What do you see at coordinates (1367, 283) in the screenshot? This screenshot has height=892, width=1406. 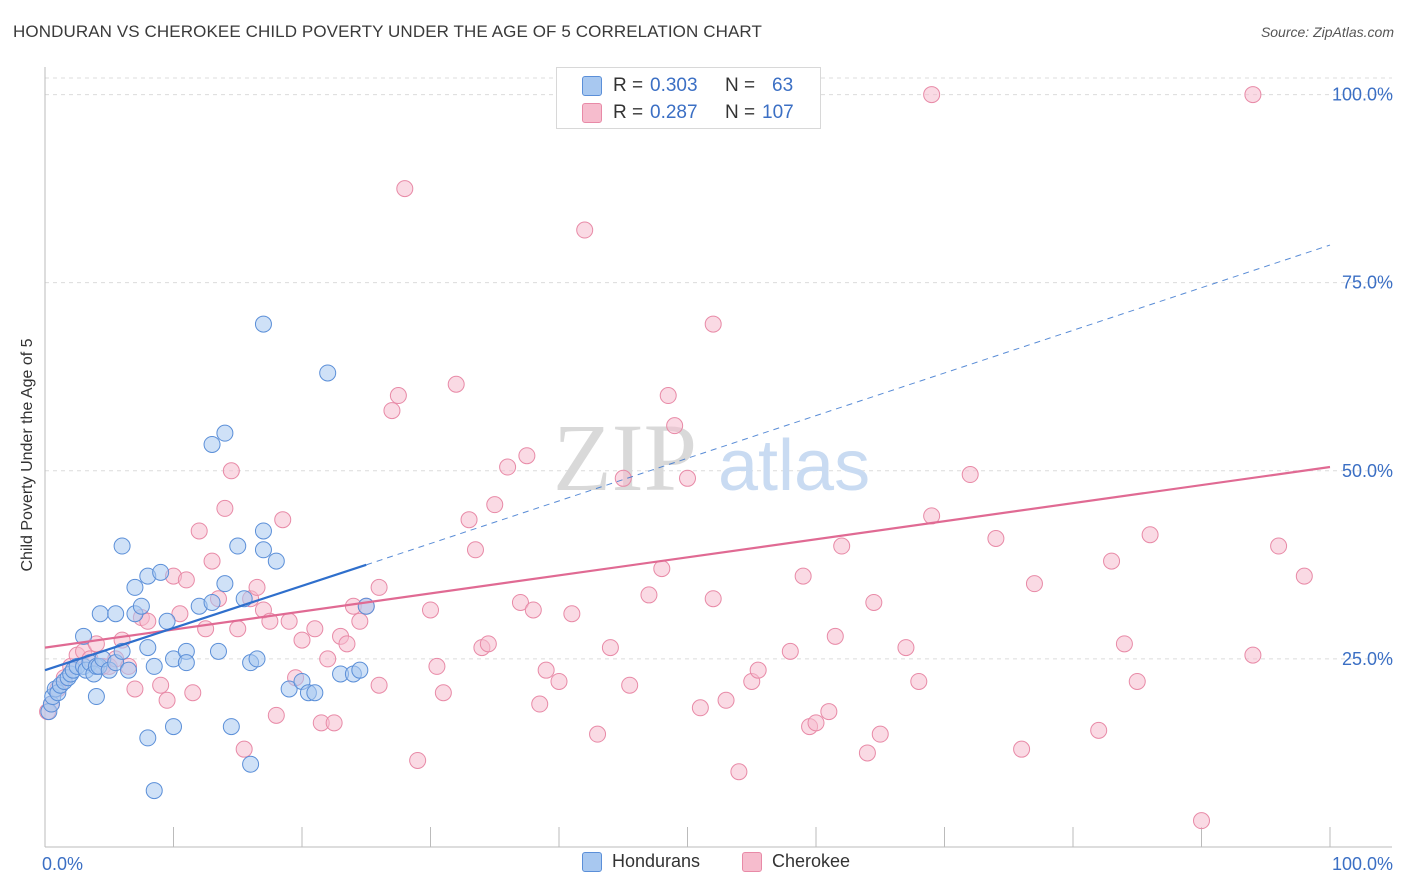 I see `y-tick-label: 75.0%` at bounding box center [1367, 283].